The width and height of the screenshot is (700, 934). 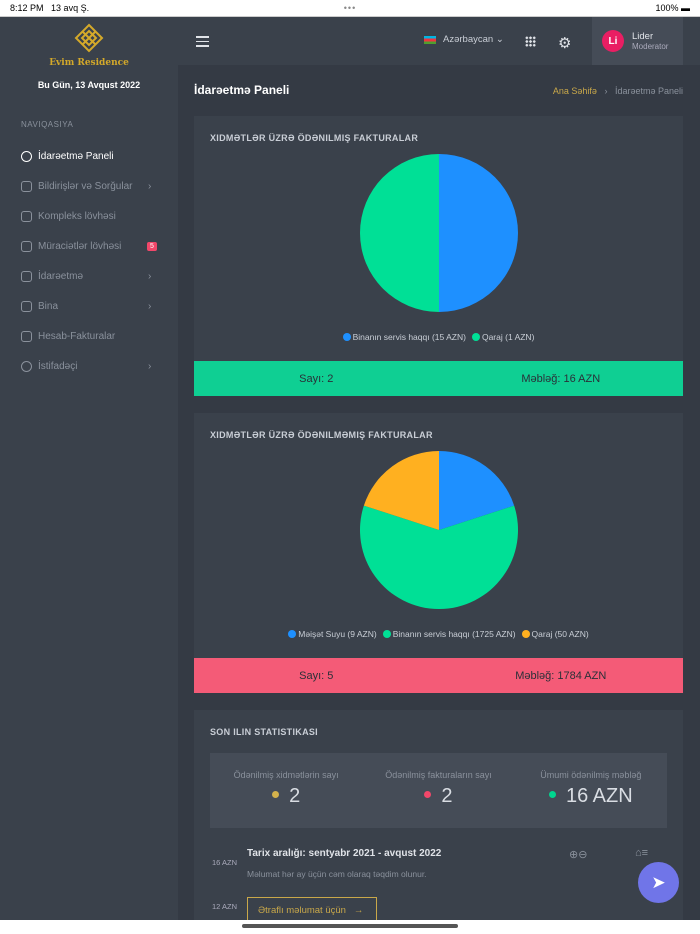 I want to click on requests-badge: 5, so click(x=152, y=246).